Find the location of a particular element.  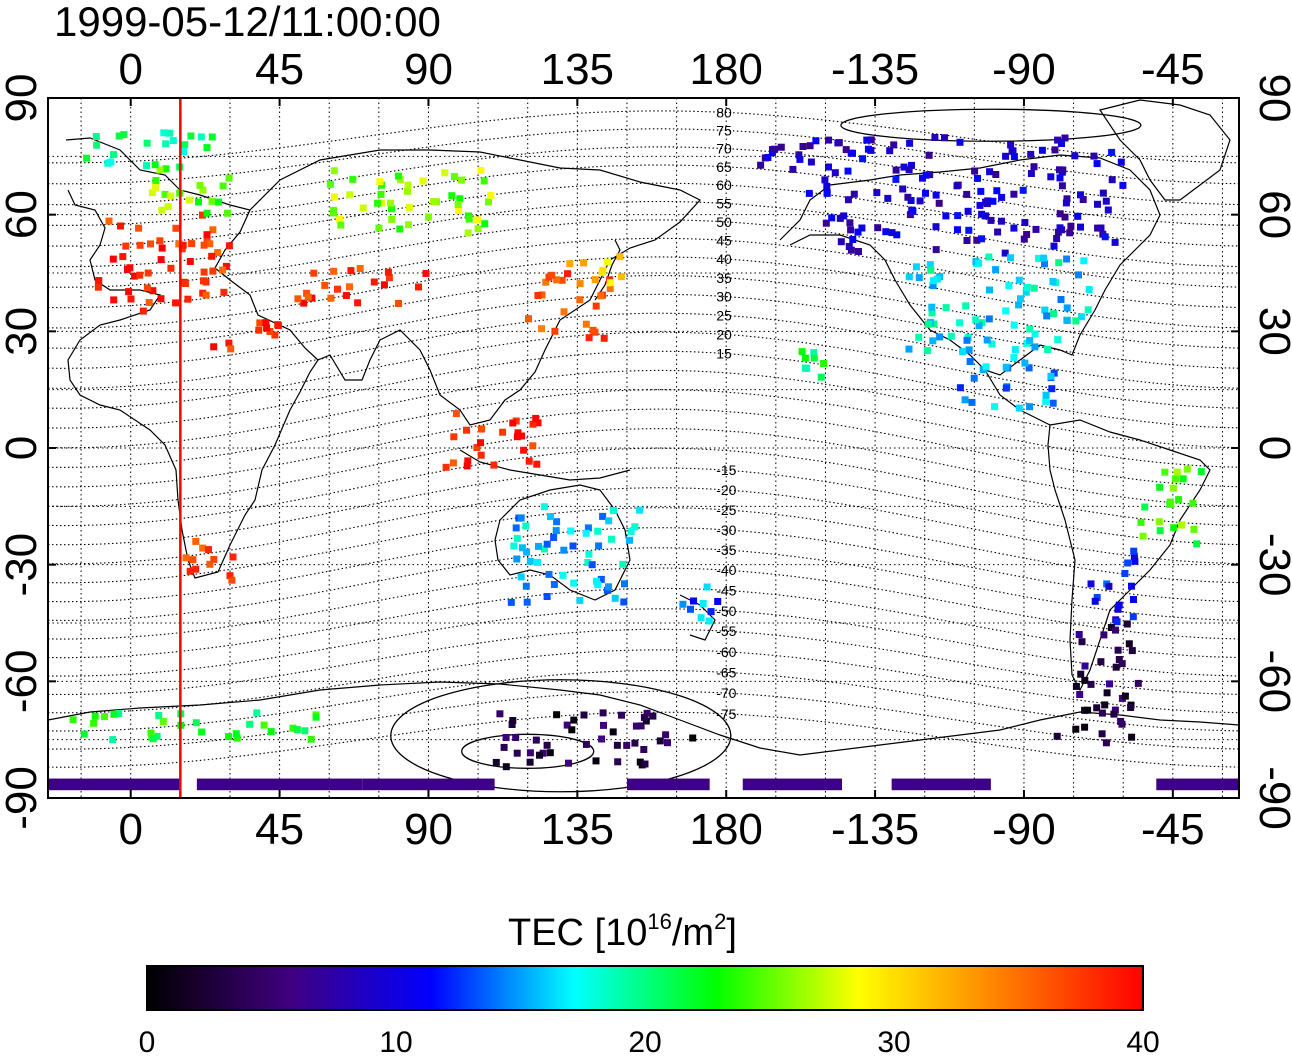

top-lon-tick-label: 135 is located at coordinates (577, 69).